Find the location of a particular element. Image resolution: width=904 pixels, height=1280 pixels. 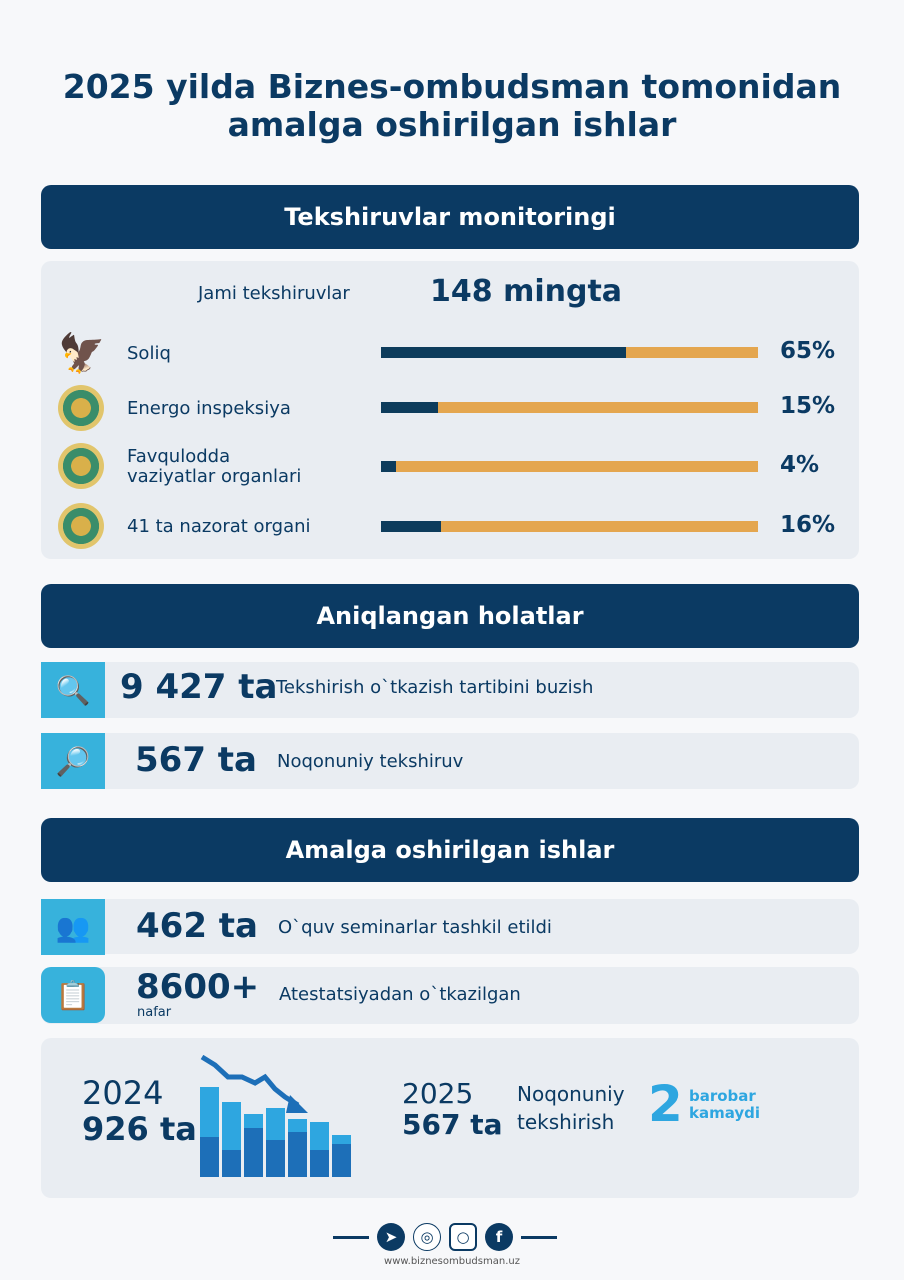

document-magnifier-icon: 🔎 is located at coordinates (73, 761).